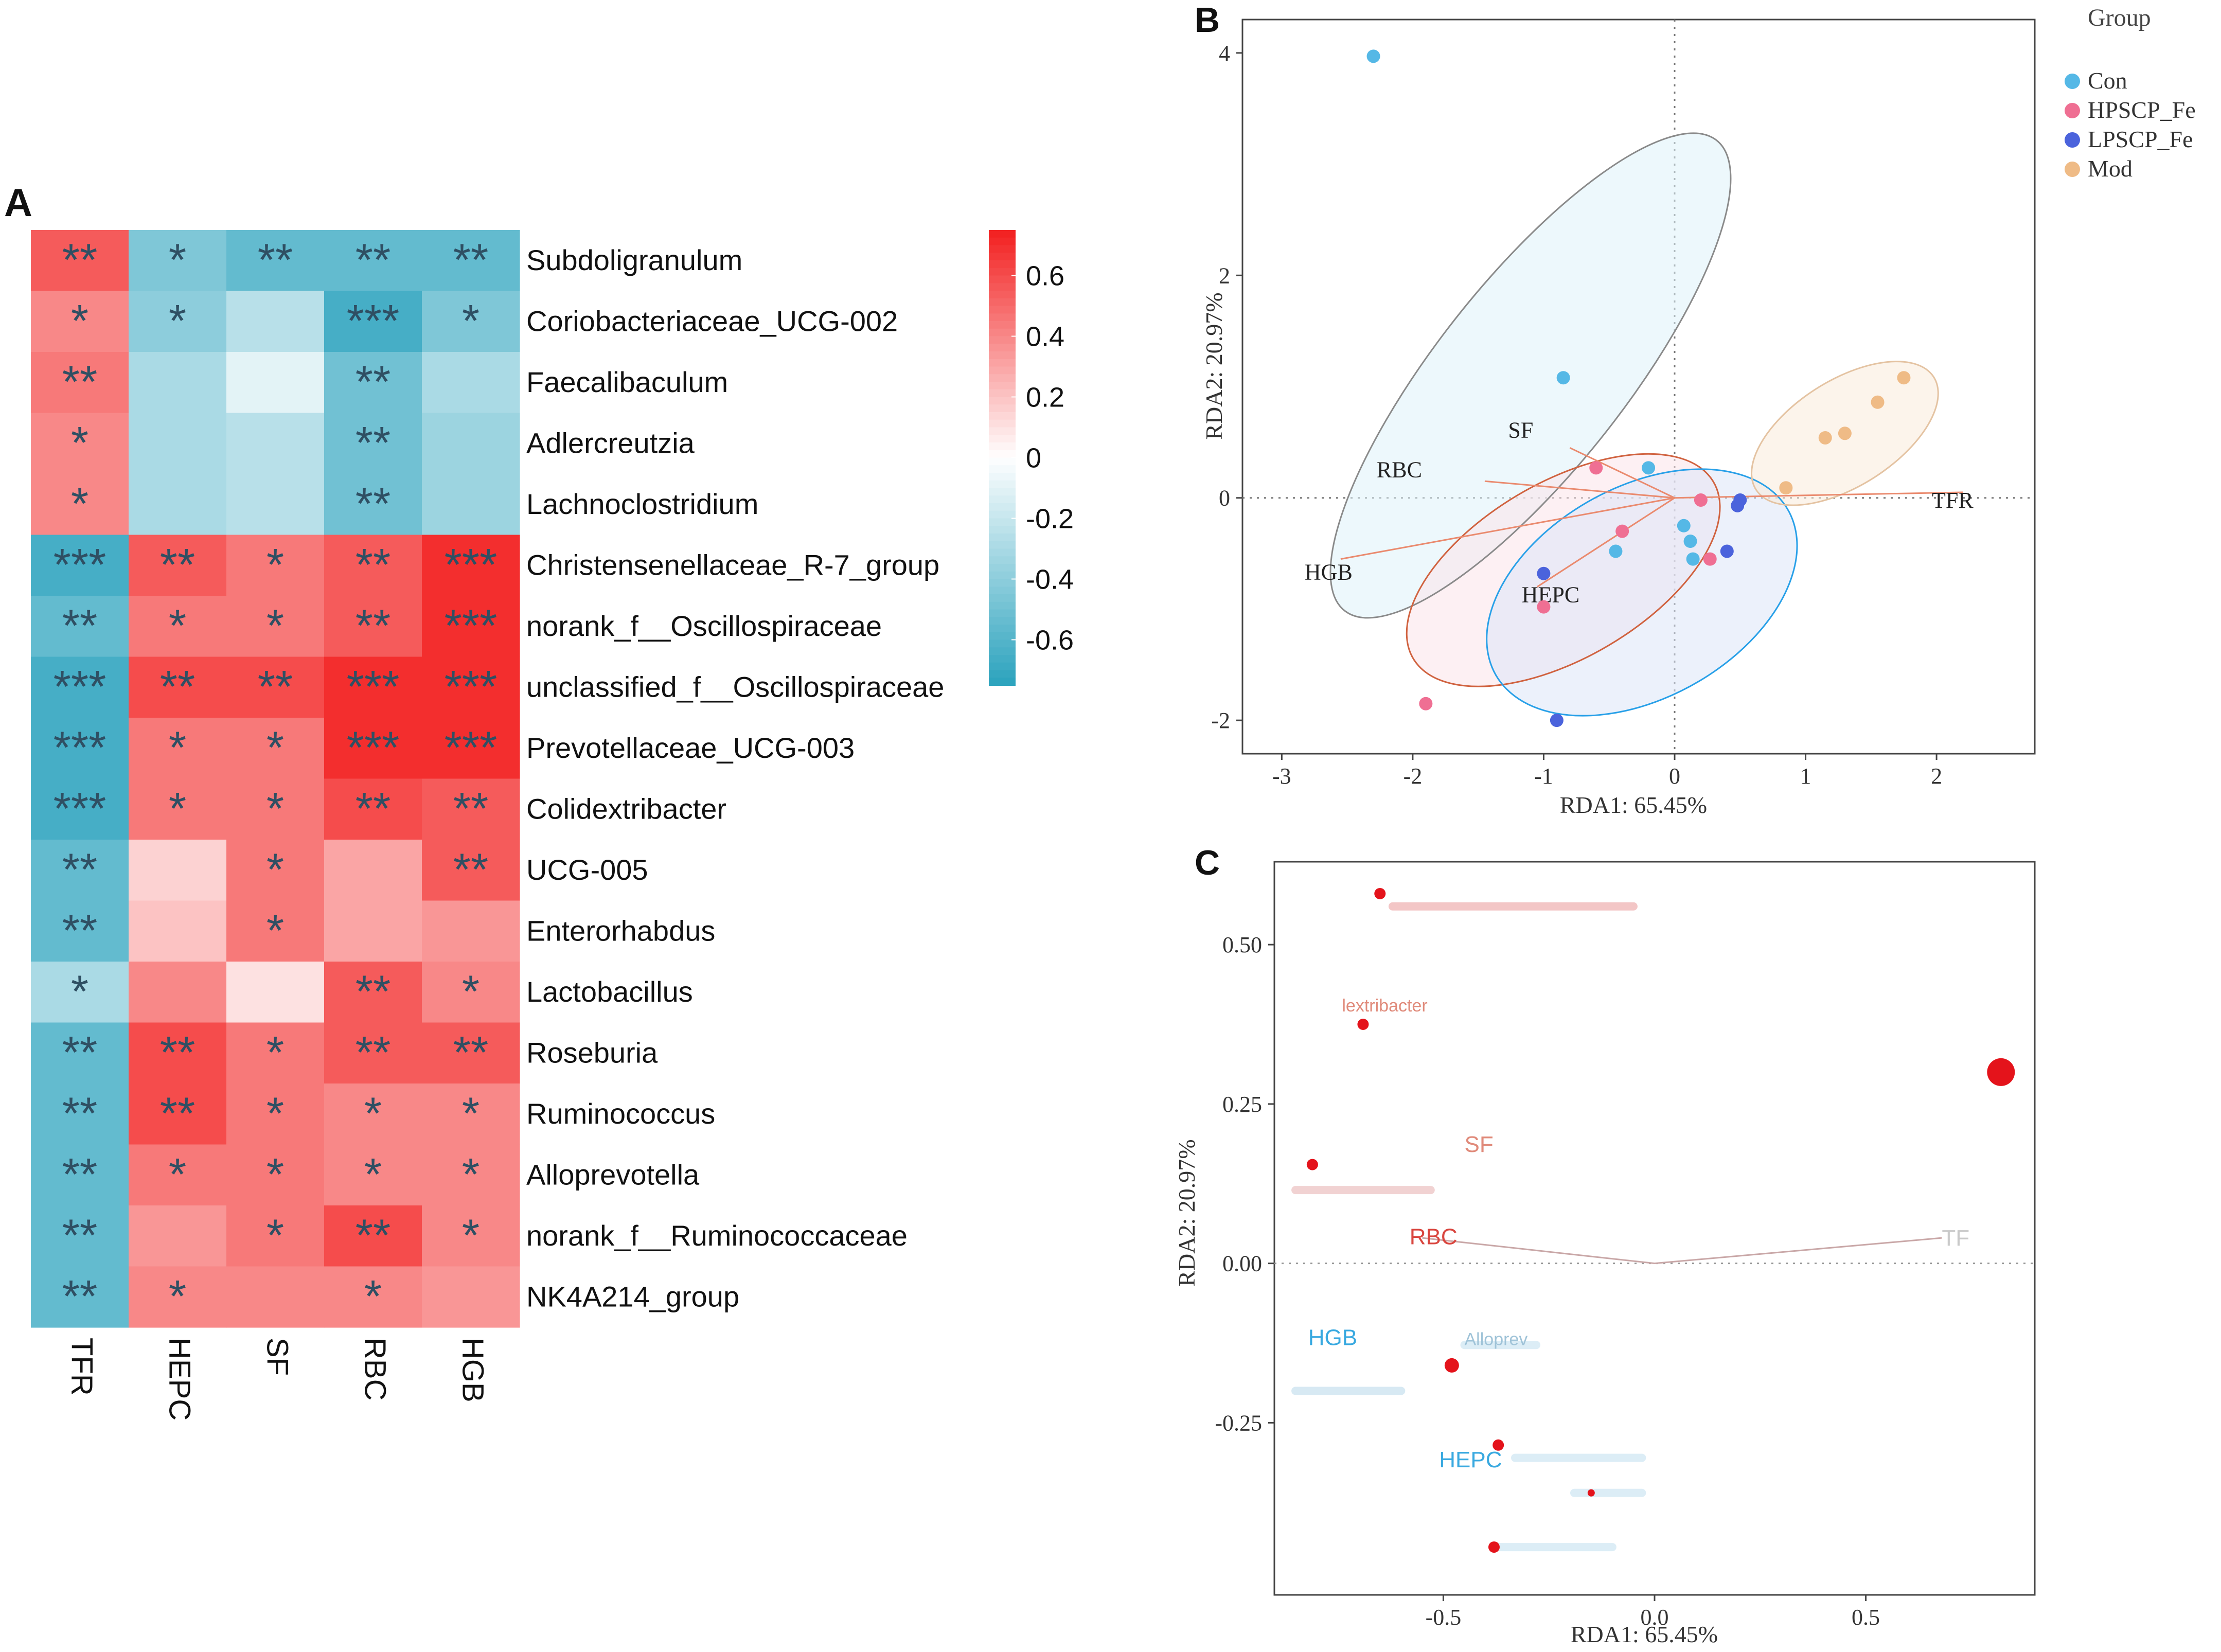  I want to click on point-mod, so click(1904, 378).